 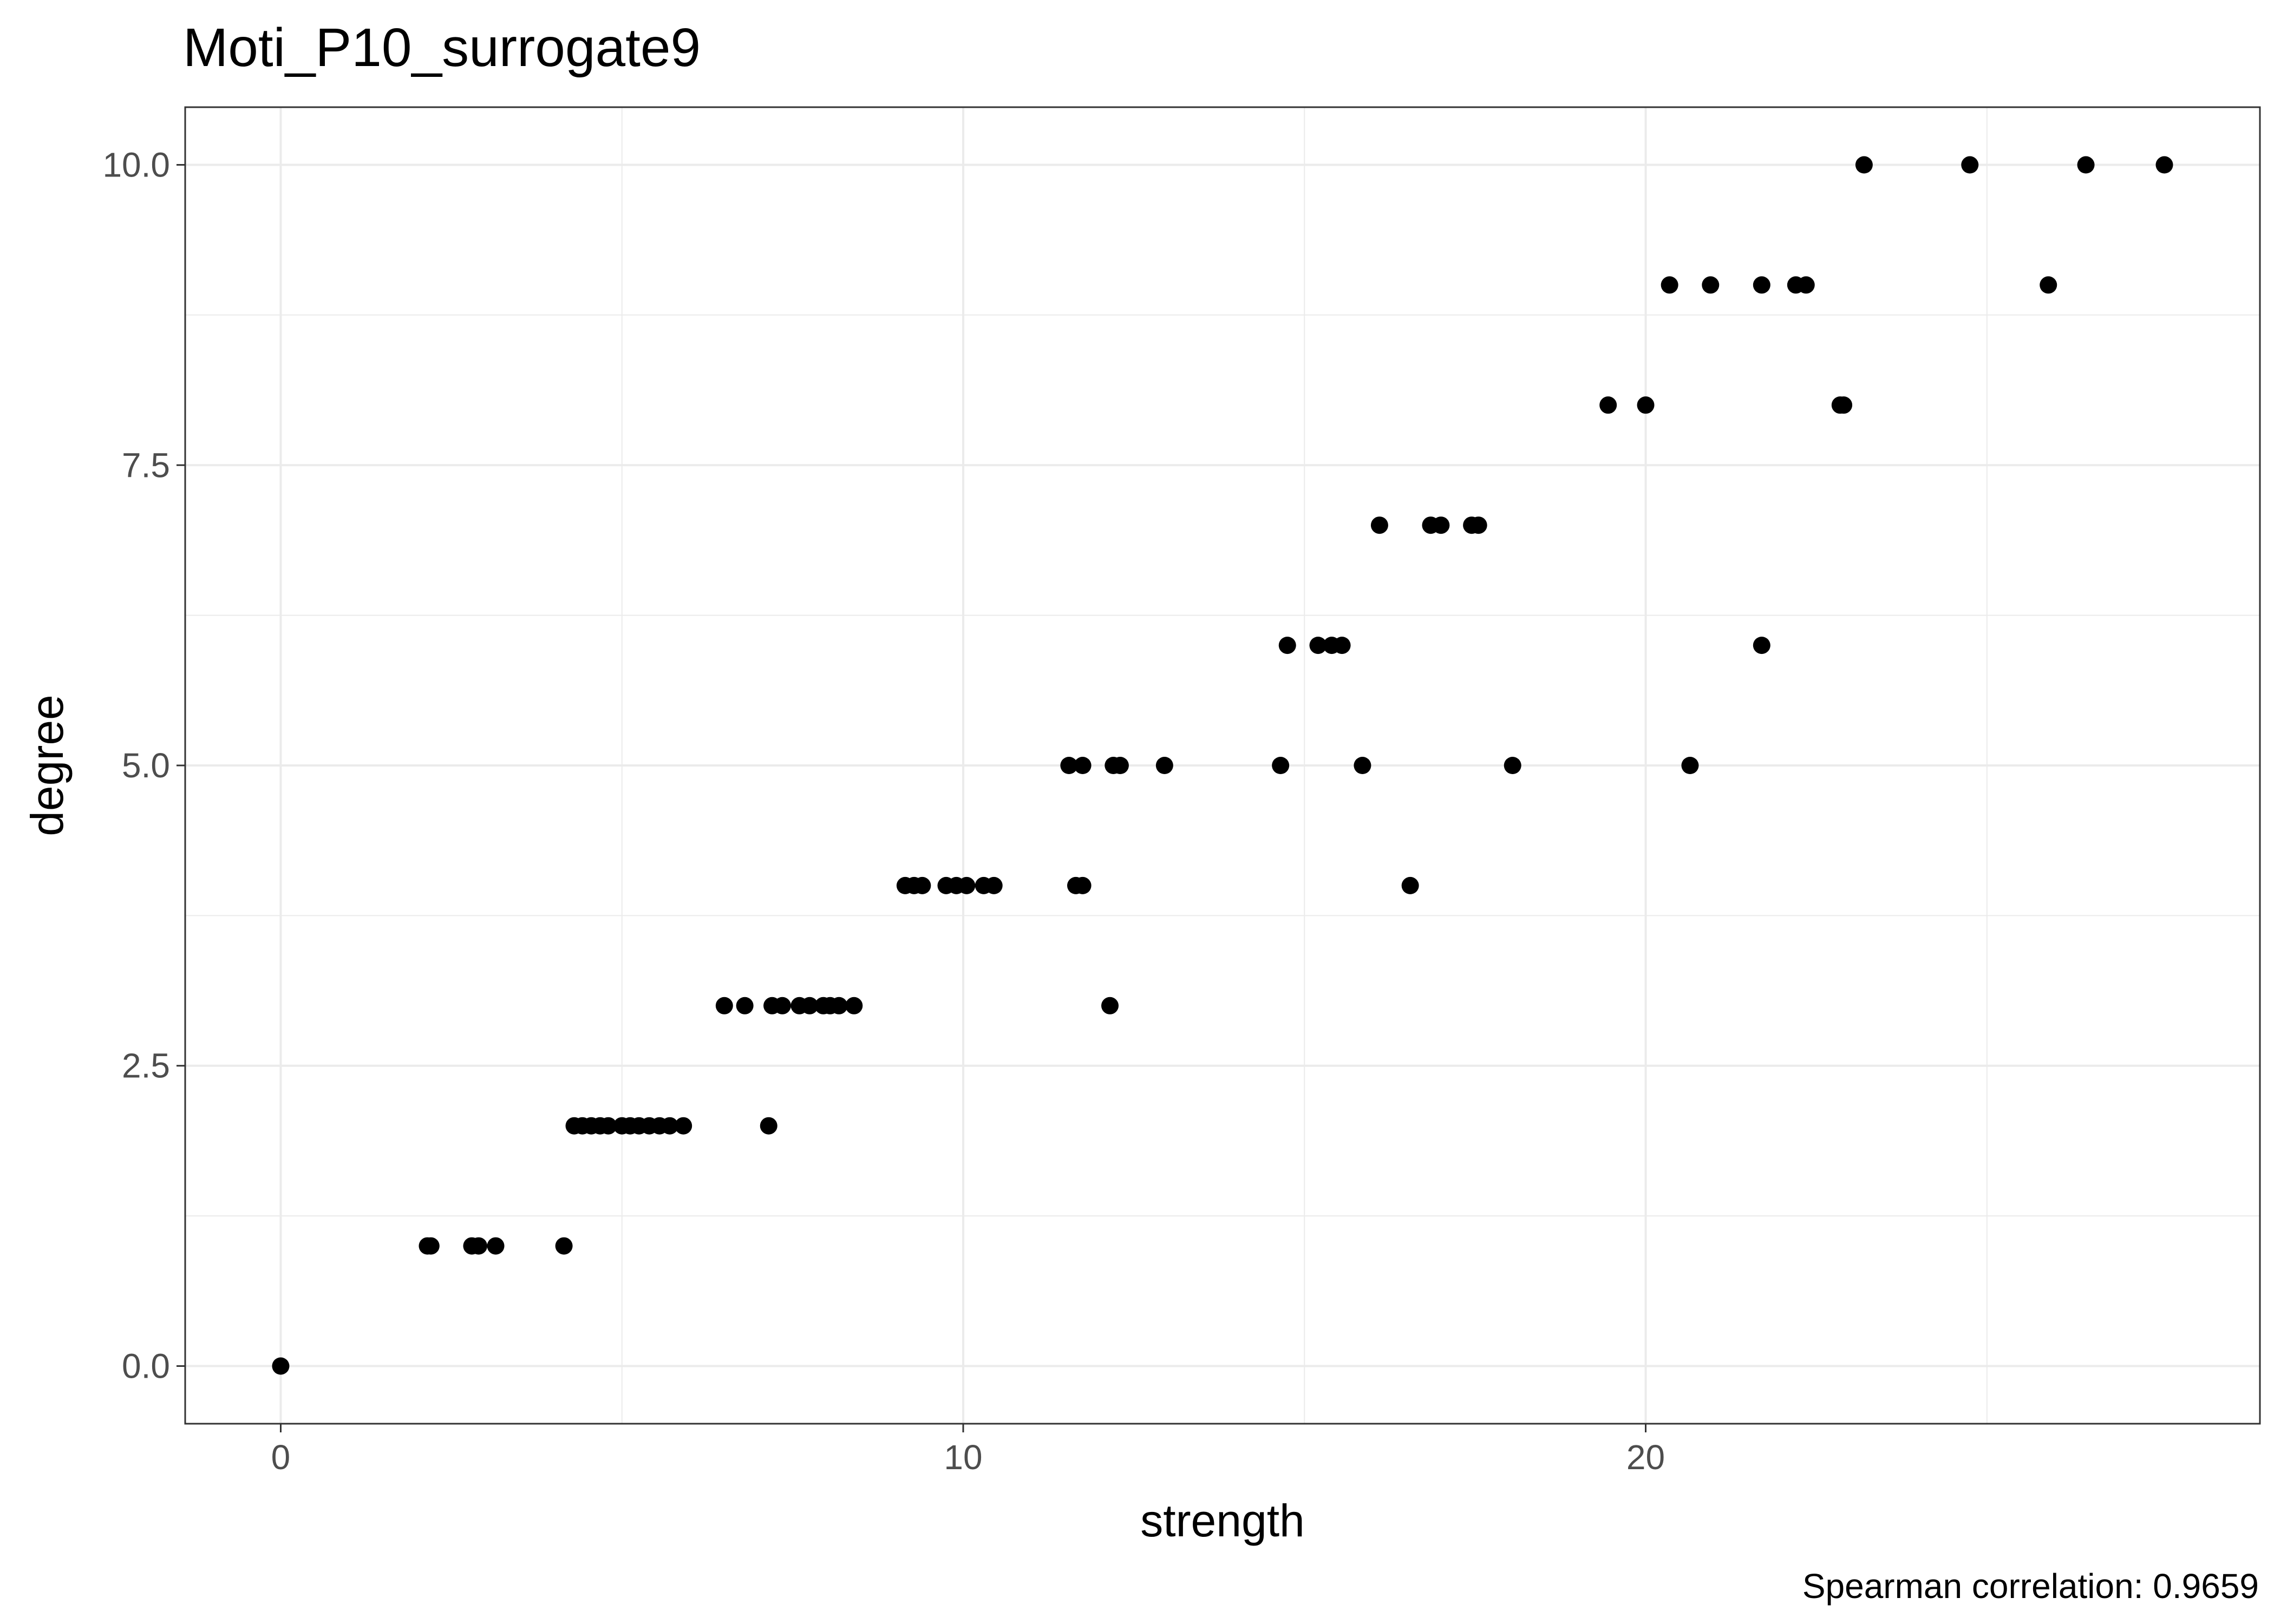 What do you see at coordinates (136, 165) in the screenshot?
I see `y-tick-label: 10.0` at bounding box center [136, 165].